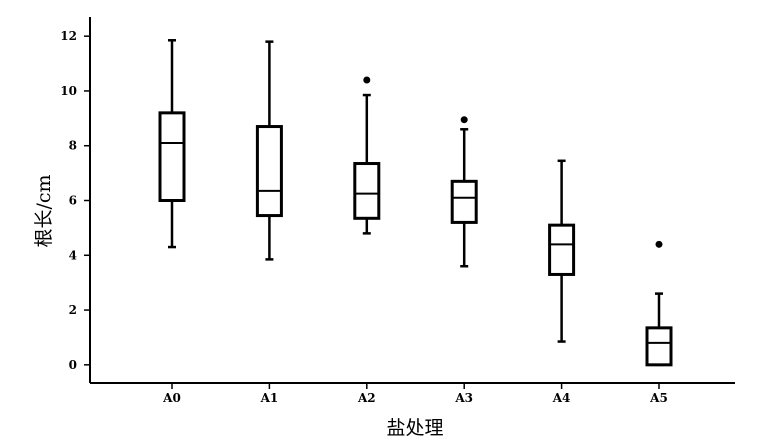 This screenshot has width=770, height=446. Describe the element at coordinates (73, 310) in the screenshot. I see `y-tick-label: 2` at that location.